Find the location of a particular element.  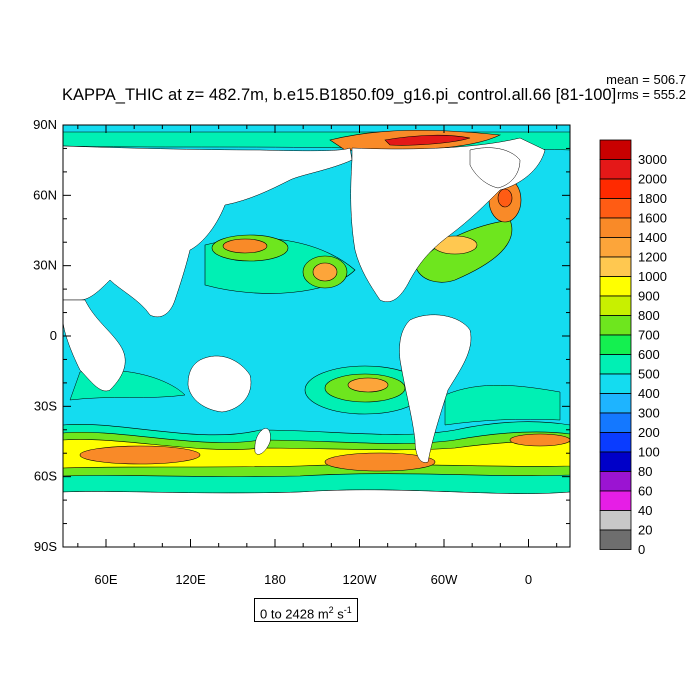

land-australia is located at coordinates (219, 384).